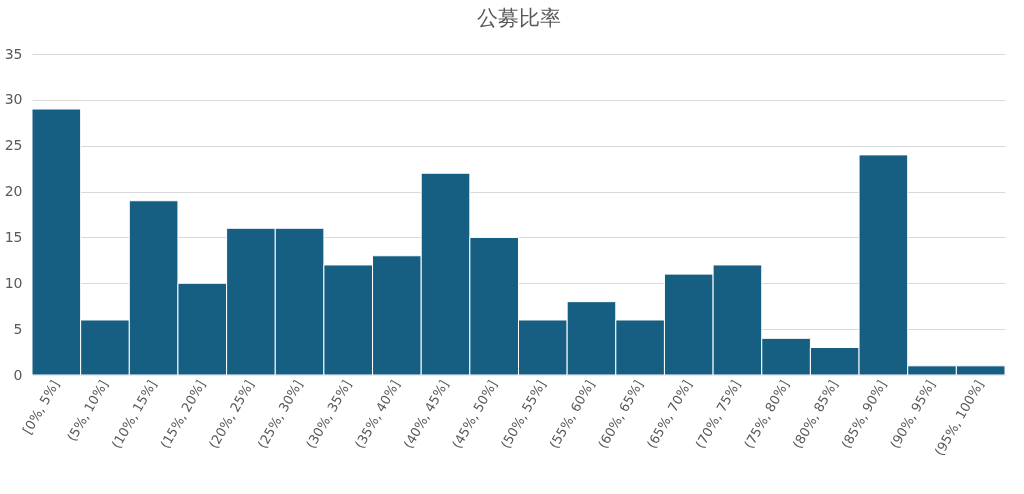 Image resolution: width=1024 pixels, height=494 pixels. What do you see at coordinates (13, 236) in the screenshot?
I see `y-tick-label: 15` at bounding box center [13, 236].